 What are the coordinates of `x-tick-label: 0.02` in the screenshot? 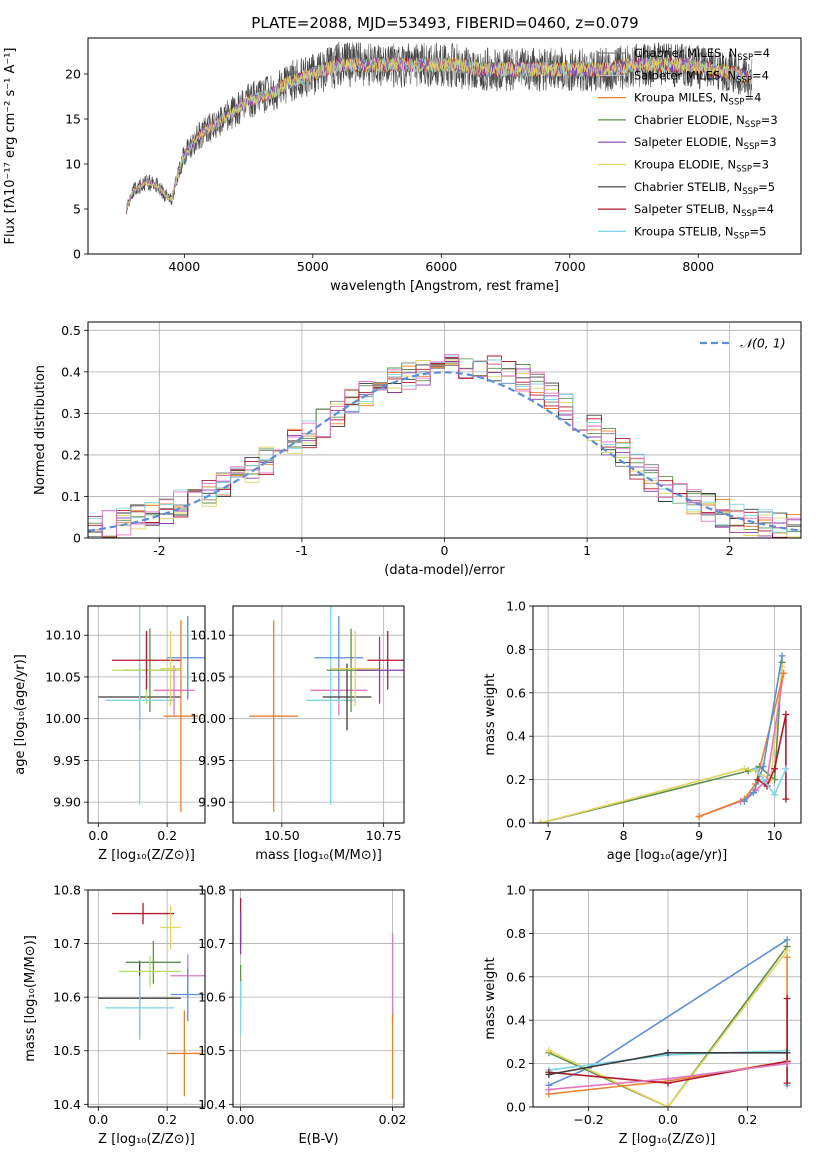 It's located at (393, 1119).